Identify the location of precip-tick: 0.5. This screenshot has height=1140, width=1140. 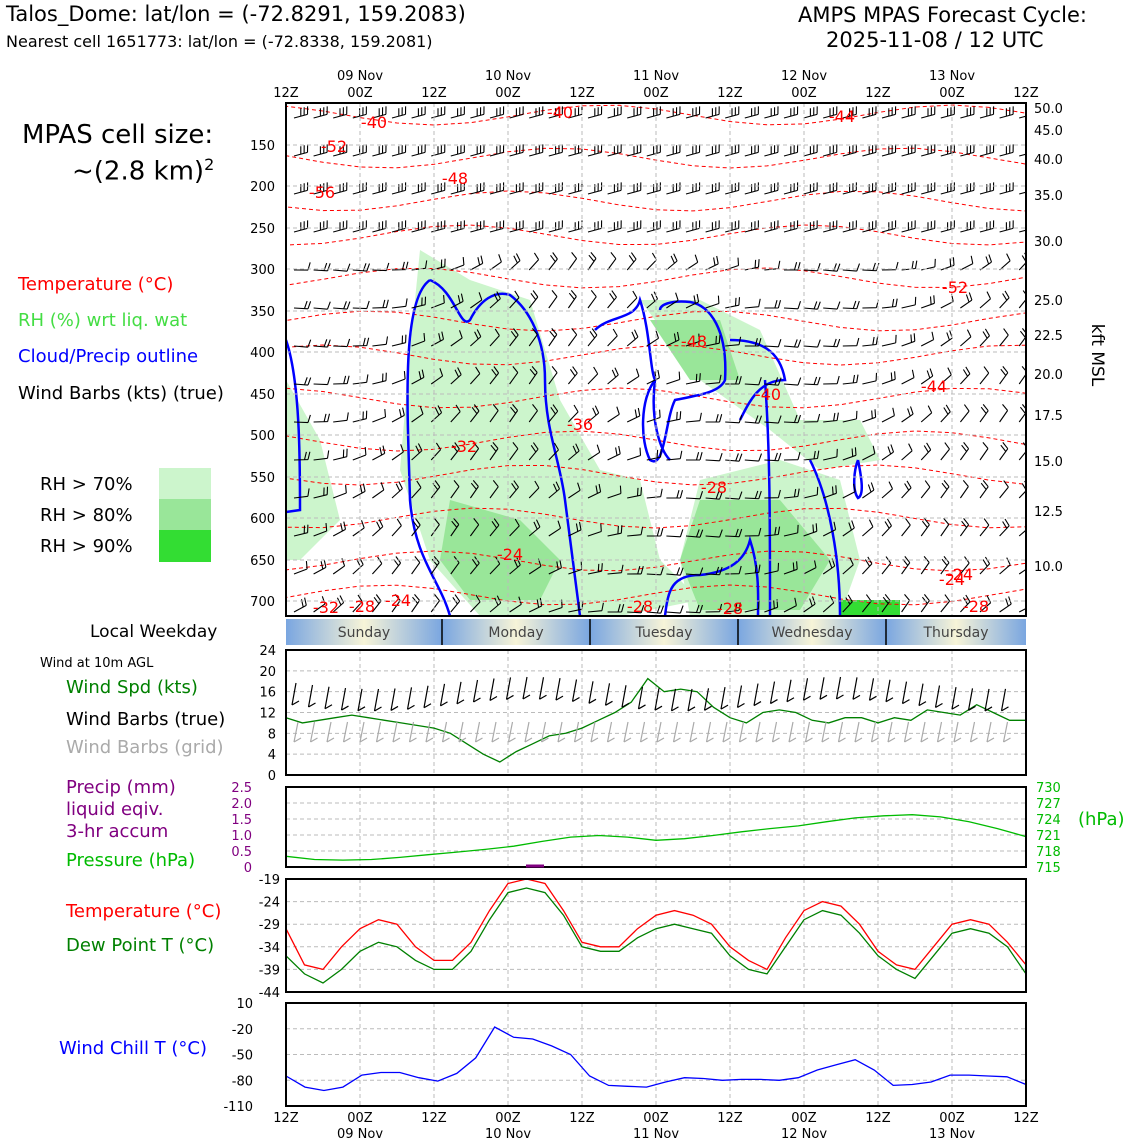
(241, 852).